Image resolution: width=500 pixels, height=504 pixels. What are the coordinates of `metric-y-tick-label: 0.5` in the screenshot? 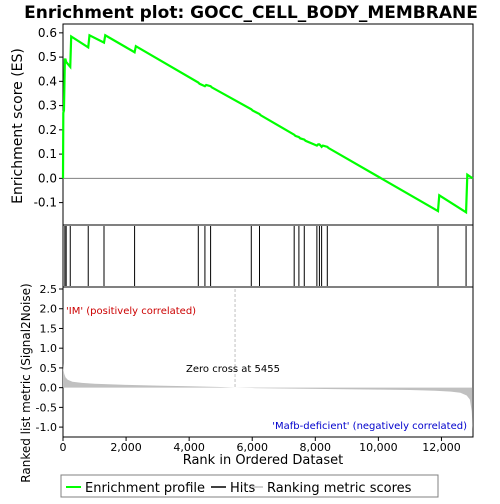 It's located at (49, 368).